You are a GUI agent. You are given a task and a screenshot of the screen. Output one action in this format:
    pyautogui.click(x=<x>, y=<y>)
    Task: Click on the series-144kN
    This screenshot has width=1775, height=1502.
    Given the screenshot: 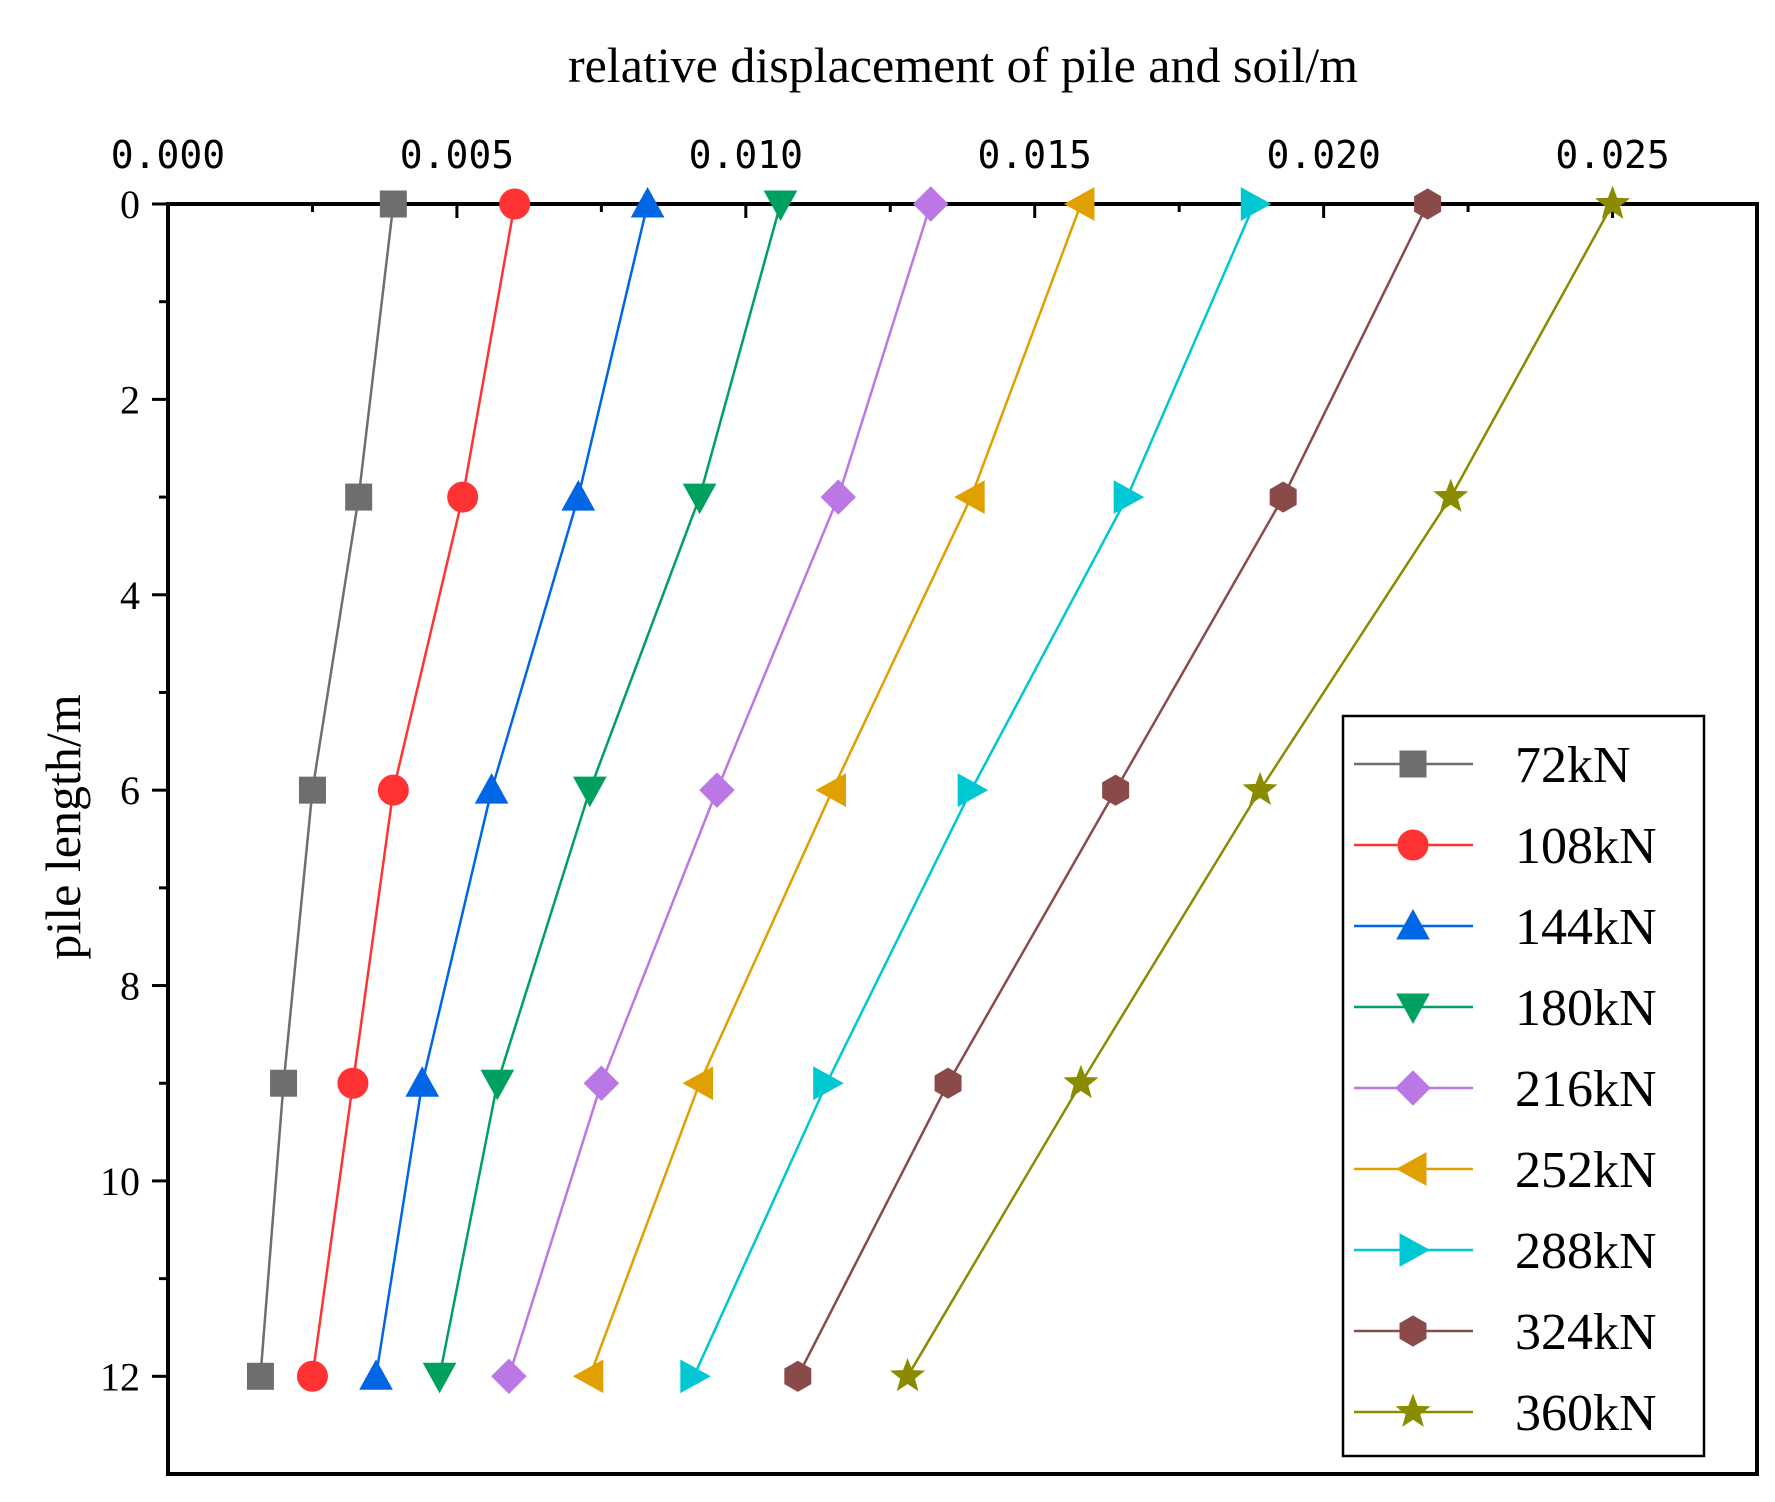 What is the action you would take?
    pyautogui.click(x=512, y=788)
    